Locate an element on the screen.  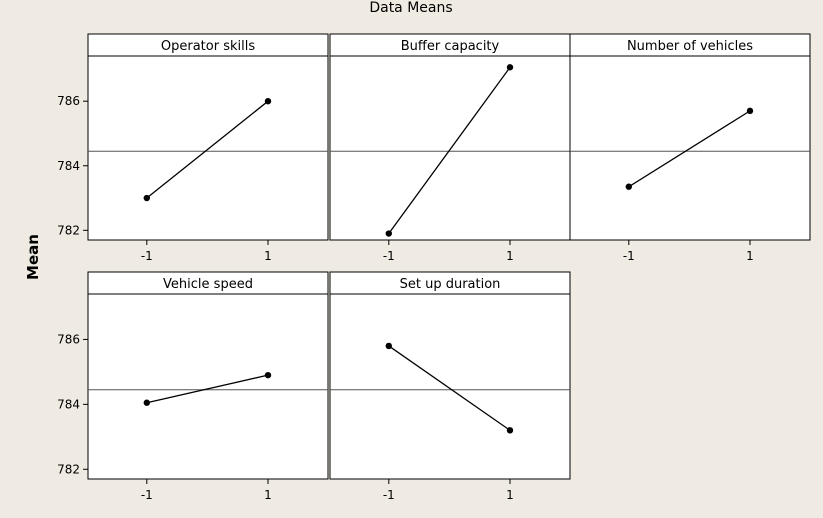
panel-title: Operator skills is located at coordinates (208, 46).